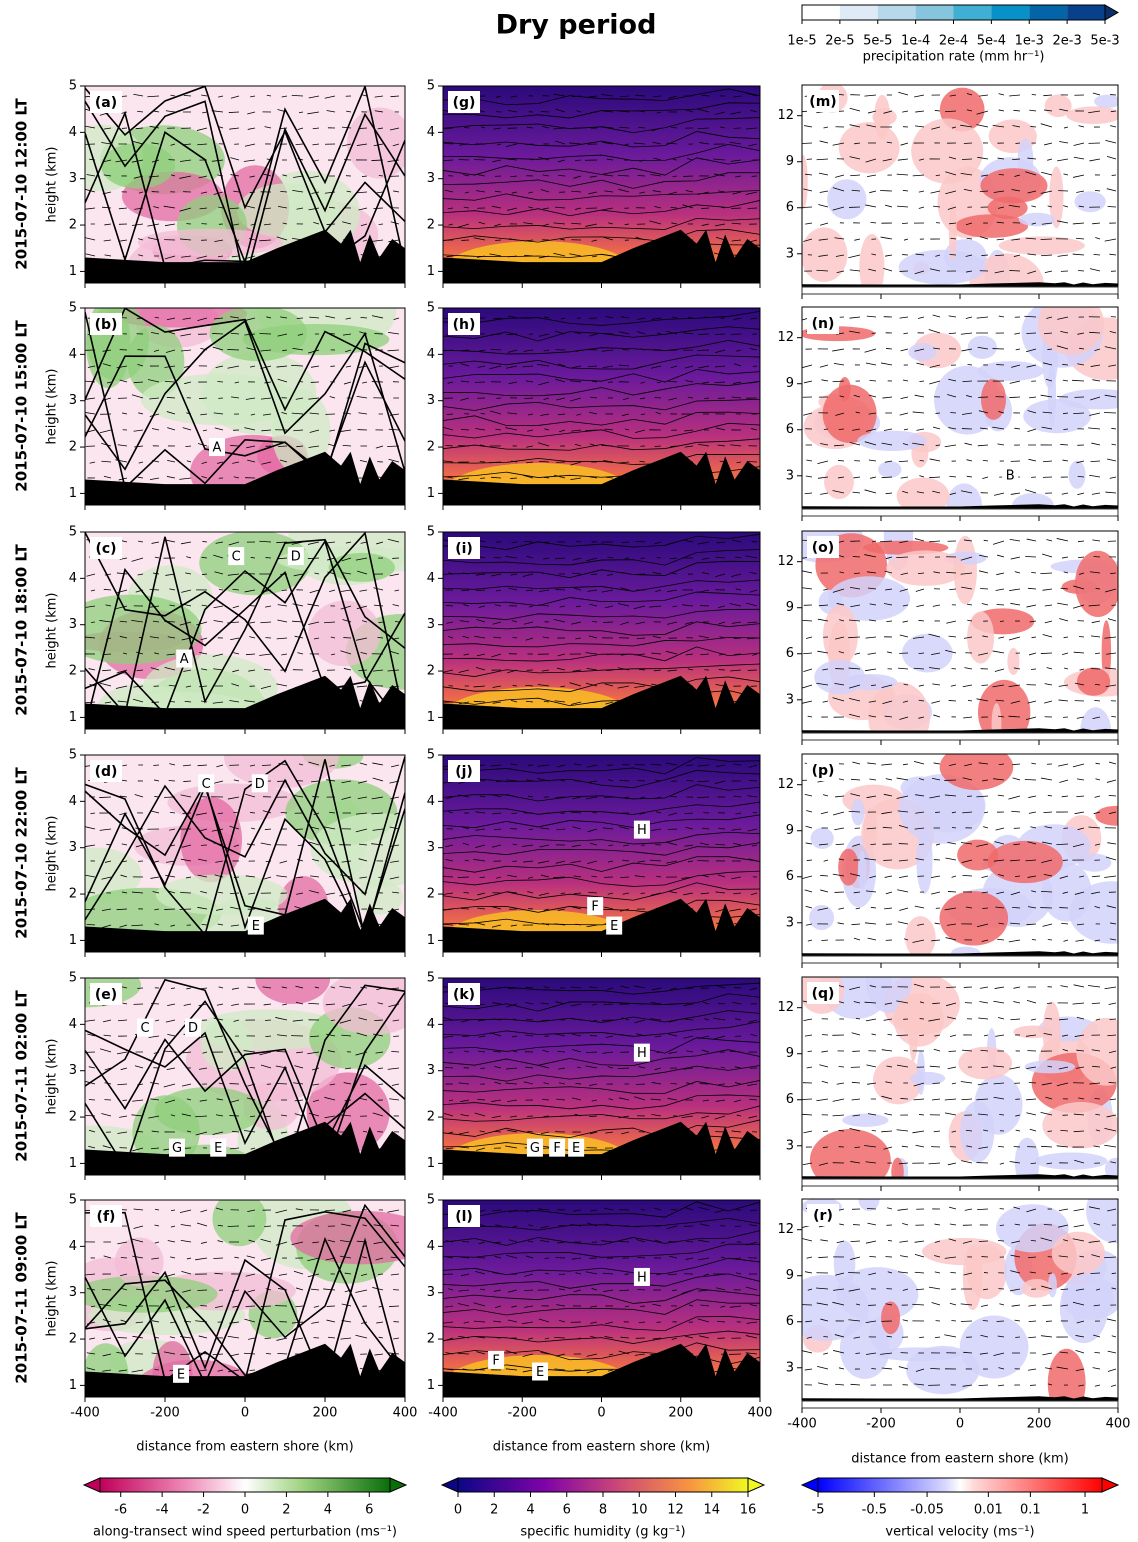 This screenshot has height=1542, width=1138. Describe the element at coordinates (1086, 12) in the screenshot. I see `colorbar-segment` at that location.